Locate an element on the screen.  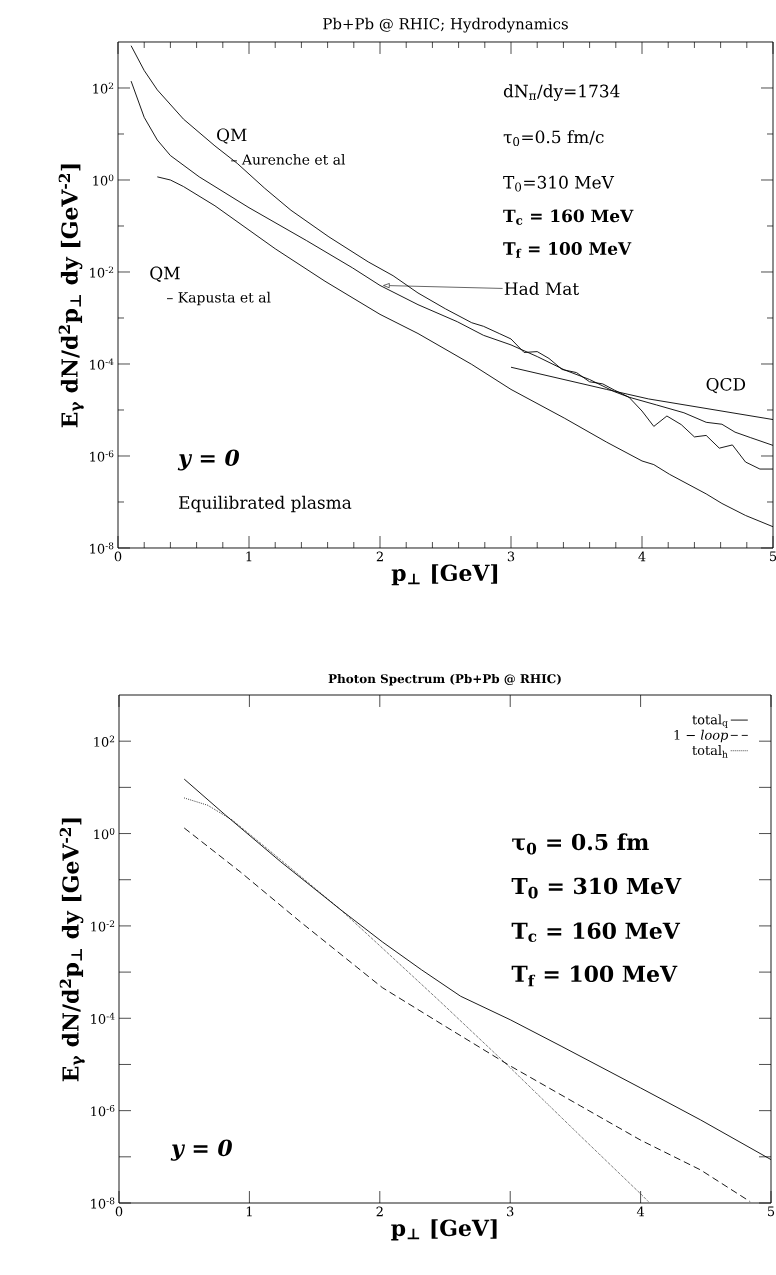
annotation: dN$_{π}$/dy=1734 is located at coordinates (561, 92).